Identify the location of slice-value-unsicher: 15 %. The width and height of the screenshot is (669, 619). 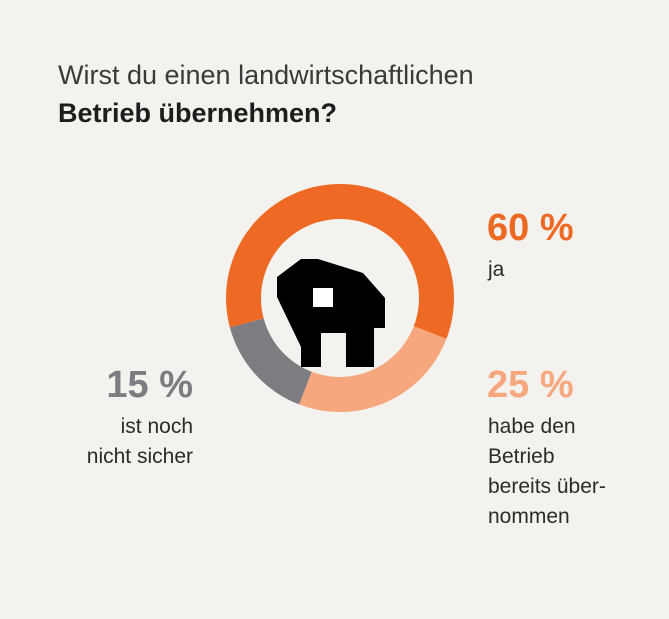
(149, 385).